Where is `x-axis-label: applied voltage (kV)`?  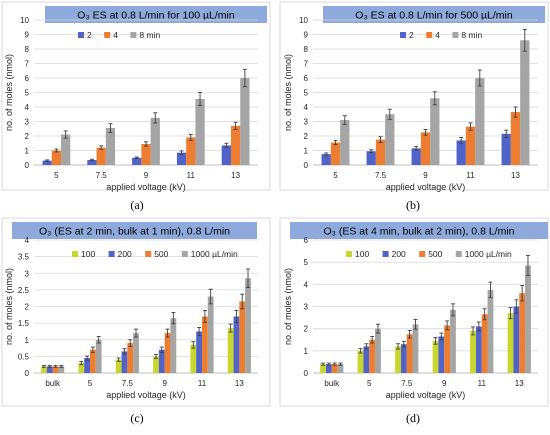 x-axis-label: applied voltage (kV) is located at coordinates (146, 395).